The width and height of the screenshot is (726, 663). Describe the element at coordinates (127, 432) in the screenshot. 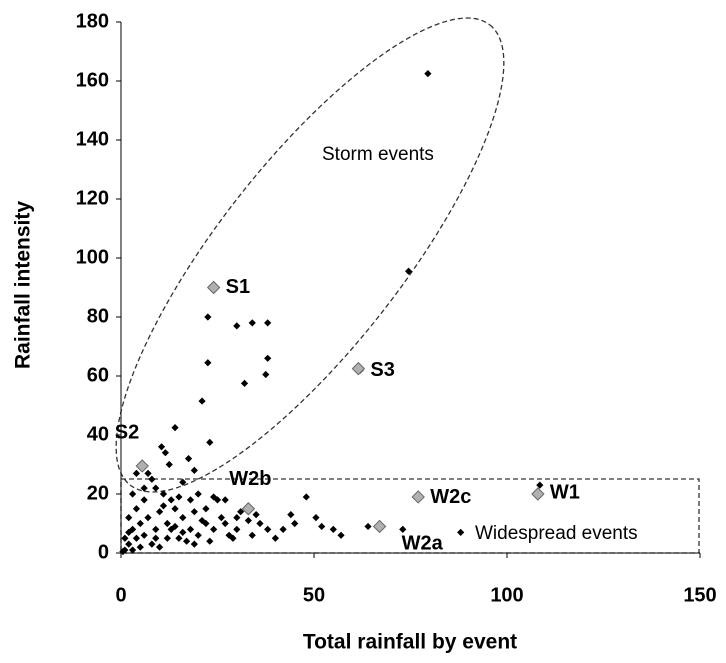

I see `point-label: S2` at that location.